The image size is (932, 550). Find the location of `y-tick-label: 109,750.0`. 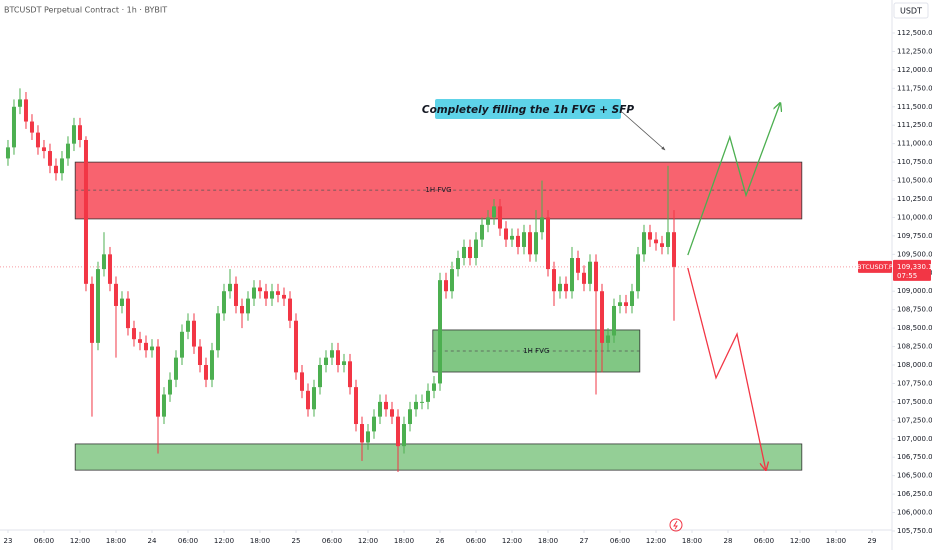

y-tick-label: 109,750.0 is located at coordinates (914, 236).